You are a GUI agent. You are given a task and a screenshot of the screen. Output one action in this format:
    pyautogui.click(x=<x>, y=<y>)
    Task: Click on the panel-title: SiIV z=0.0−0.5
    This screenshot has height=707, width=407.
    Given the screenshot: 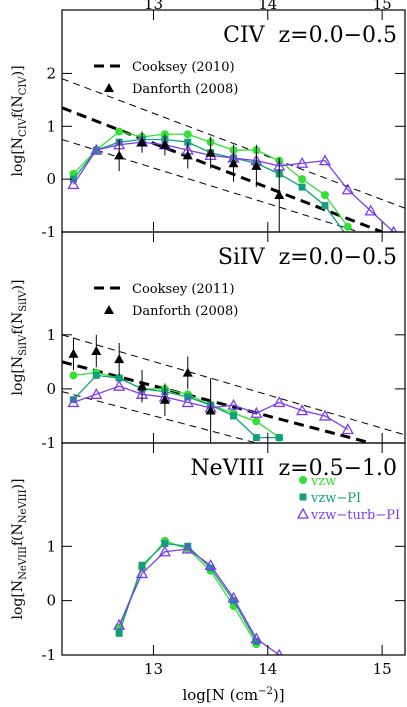 What is the action you would take?
    pyautogui.click(x=307, y=257)
    